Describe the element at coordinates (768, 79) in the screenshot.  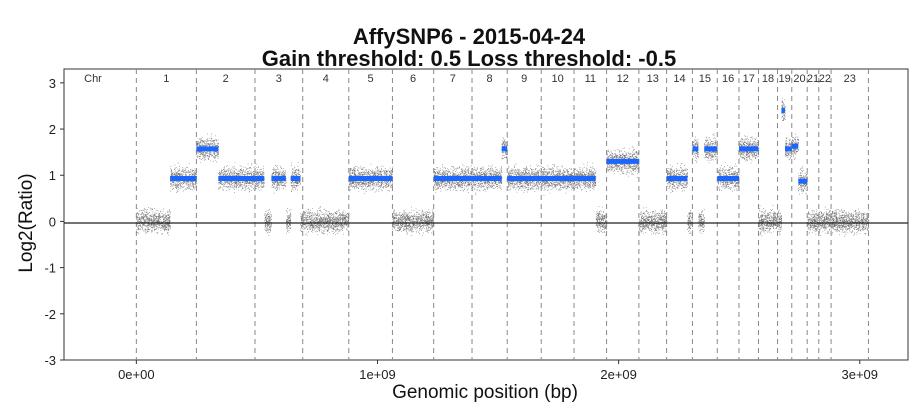
I see `chr-label-18: 18` at that location.